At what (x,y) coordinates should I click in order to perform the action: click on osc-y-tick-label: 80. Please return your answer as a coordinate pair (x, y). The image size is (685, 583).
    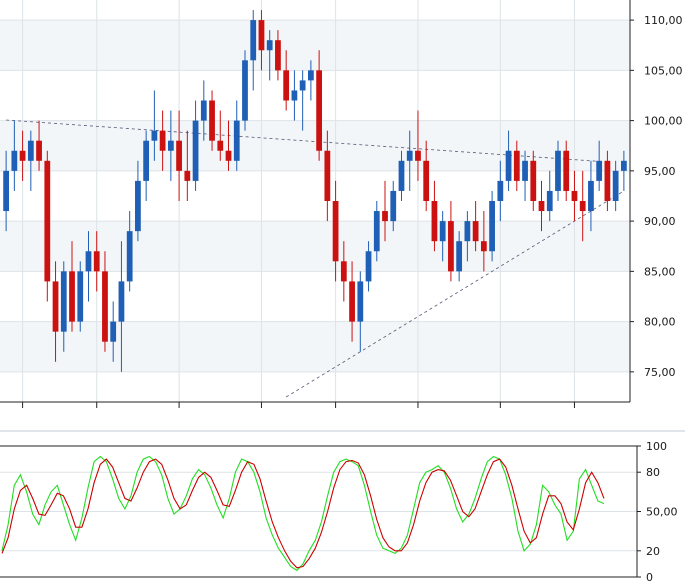
    Looking at the image, I should click on (653, 472).